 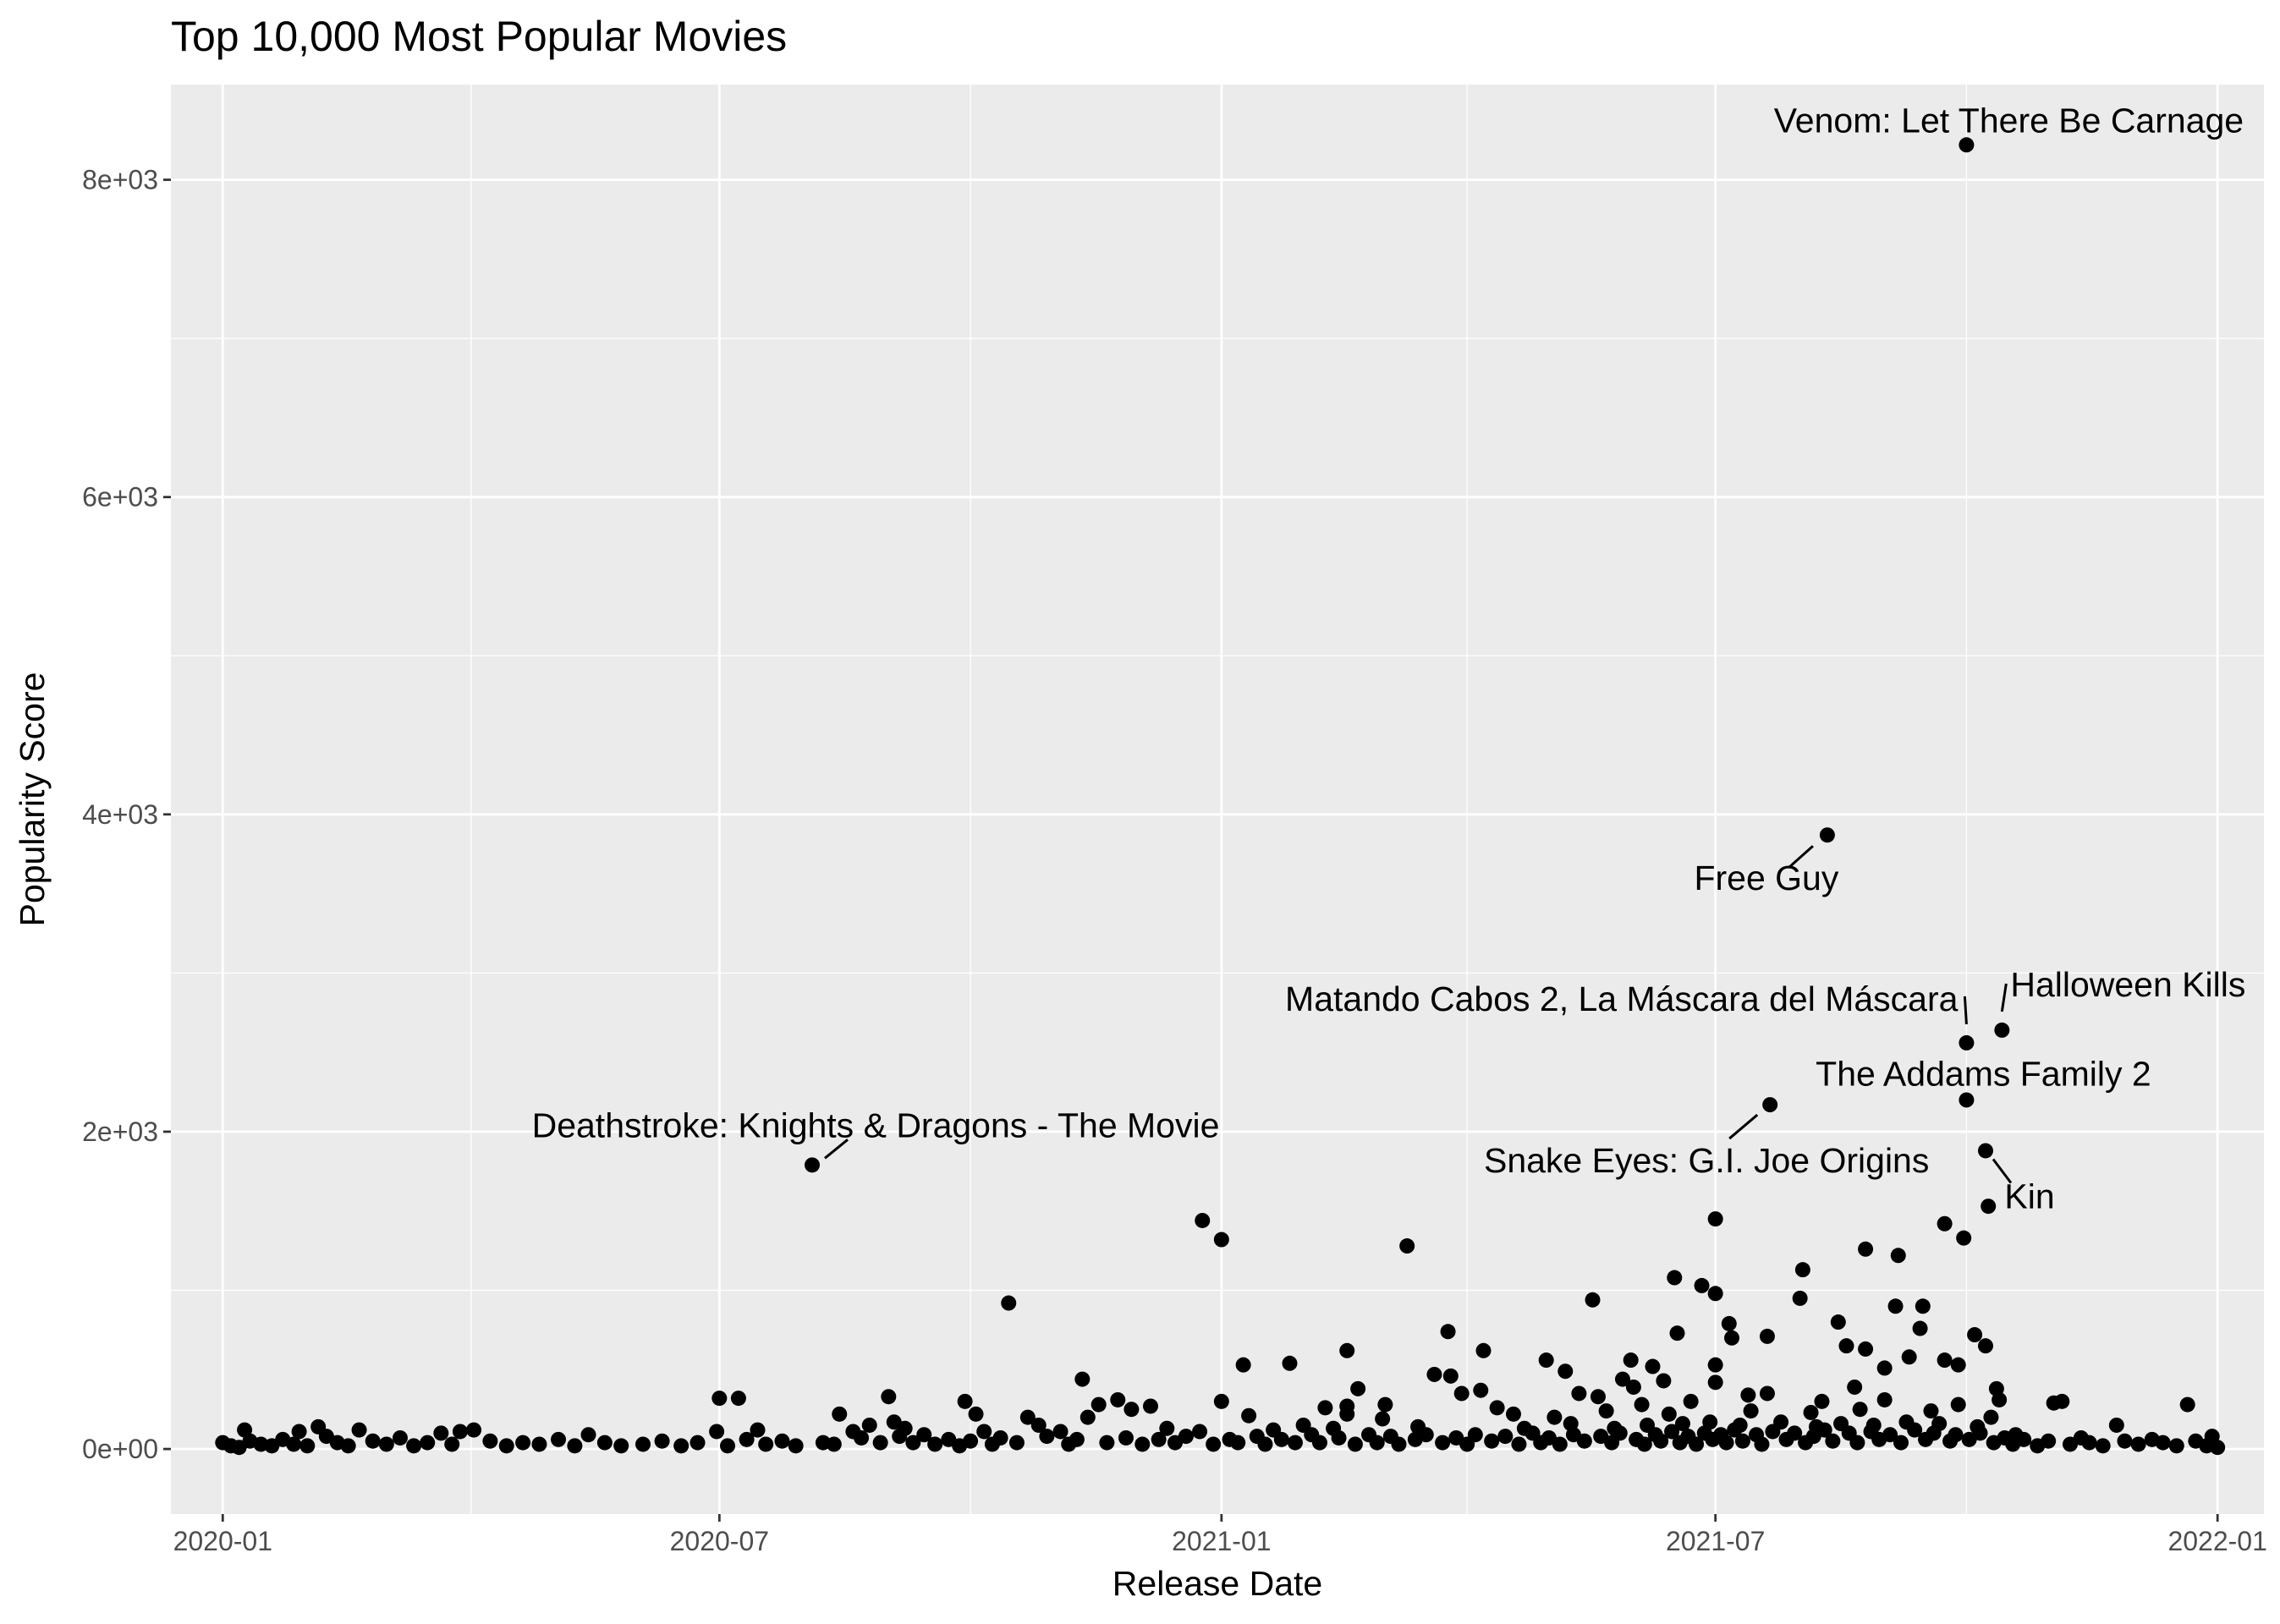 What do you see at coordinates (1221, 1541) in the screenshot?
I see `x-tick-label: 2021-01` at bounding box center [1221, 1541].